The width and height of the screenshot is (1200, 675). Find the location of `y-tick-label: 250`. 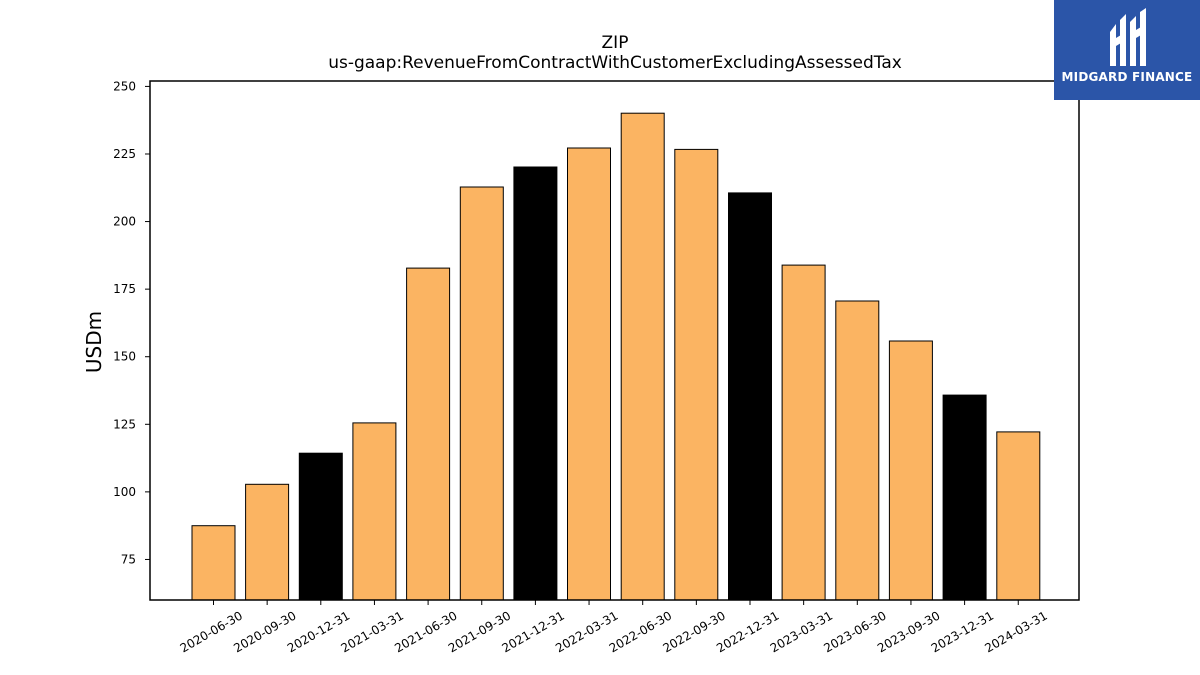

y-tick-label: 250 is located at coordinates (124, 86).